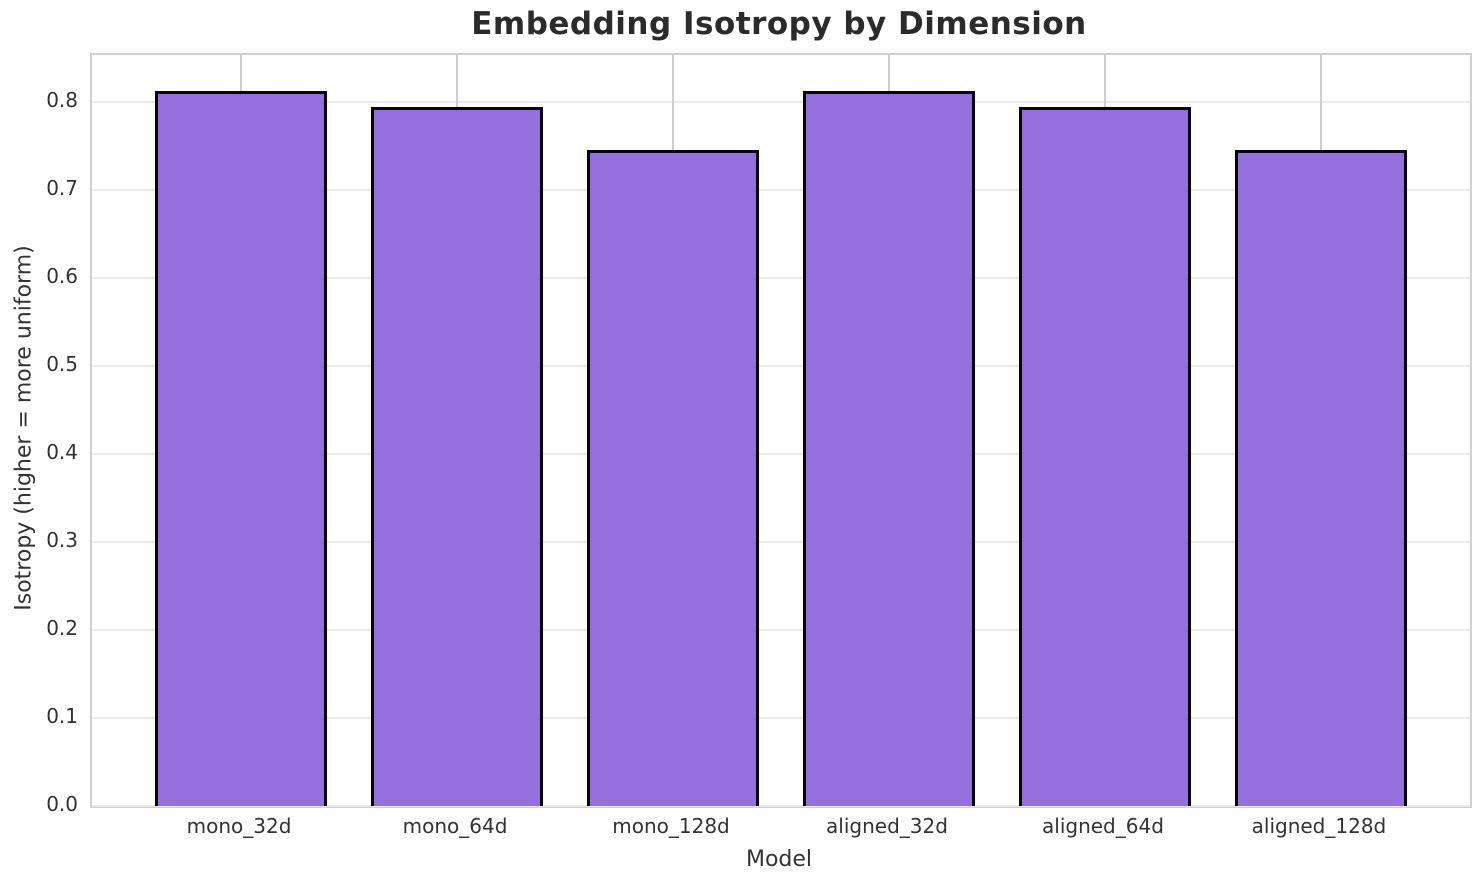 The width and height of the screenshot is (1484, 885). What do you see at coordinates (62, 363) in the screenshot?
I see `y-tick-label: 0.5` at bounding box center [62, 363].